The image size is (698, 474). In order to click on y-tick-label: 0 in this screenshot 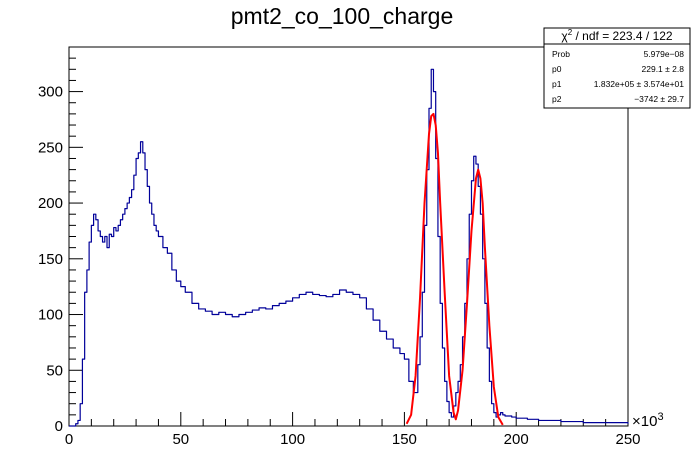, I will do `click(59, 426)`.